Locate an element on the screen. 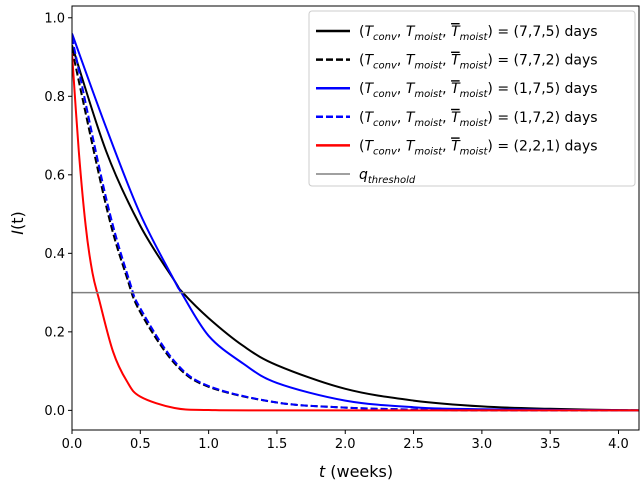  y-tick-label: 0.8 is located at coordinates (54, 97).